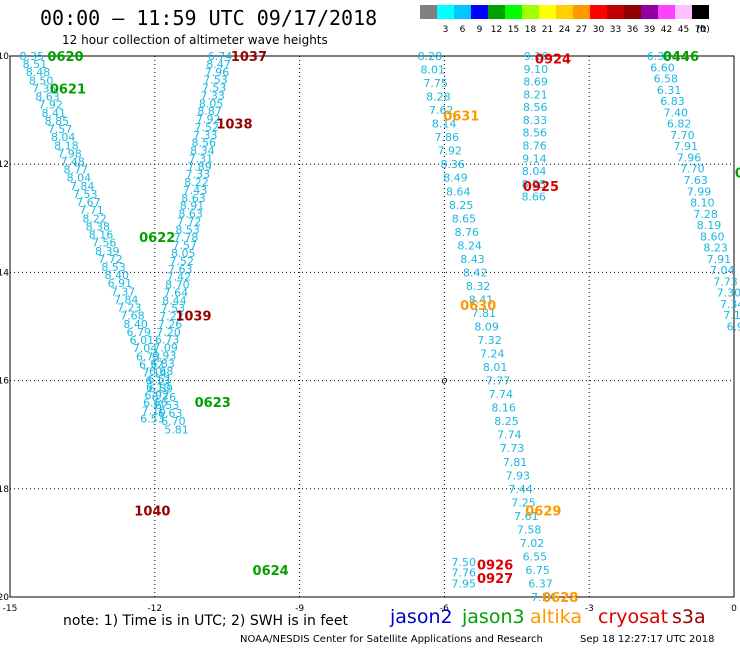 Image resolution: width=740 pixels, height=650 pixels. I want to click on wave-height-value: 6.82, so click(679, 124).